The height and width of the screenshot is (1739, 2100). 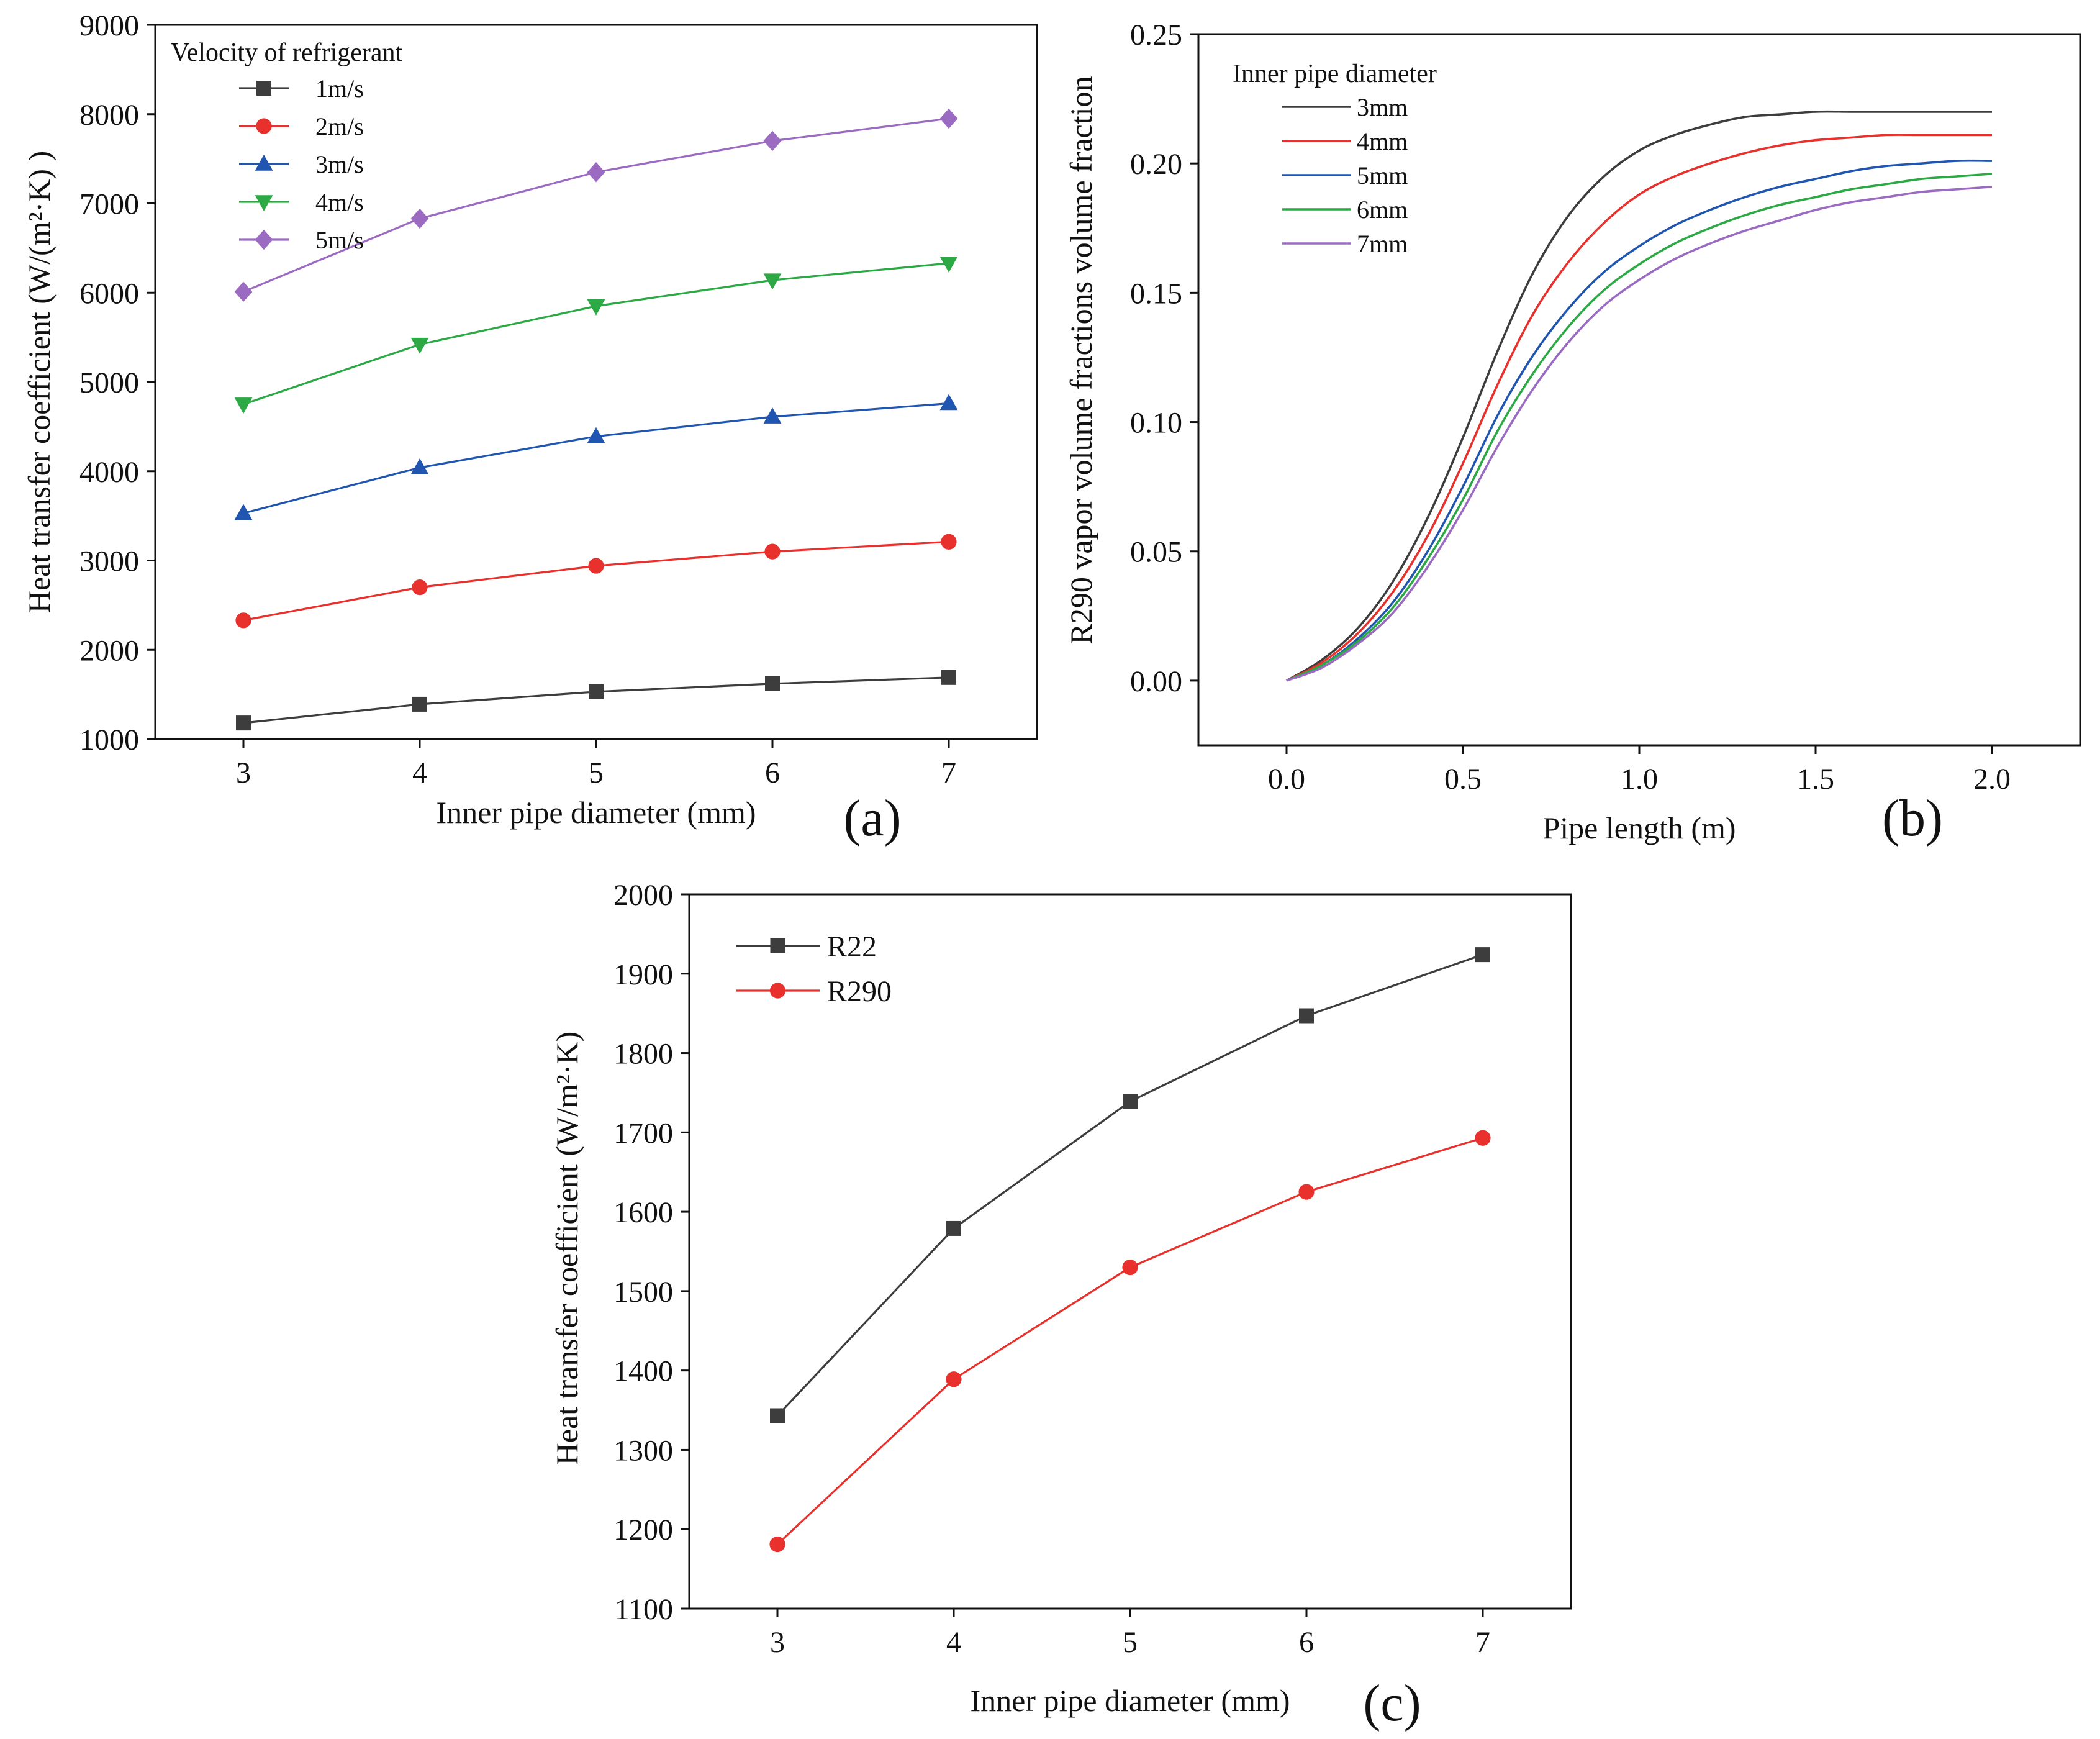 I want to click on series-line-4m/s, so click(x=596, y=334).